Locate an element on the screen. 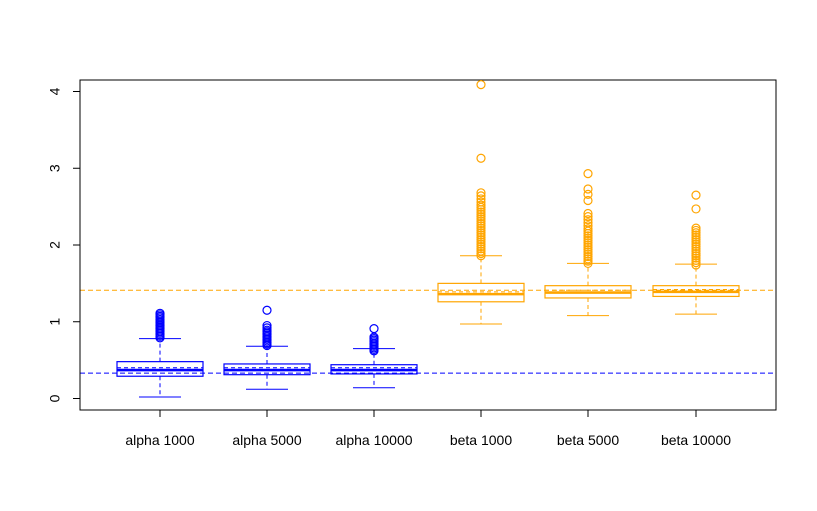 The image size is (817, 511). x-tick-label: alpha 1000 is located at coordinates (160, 440).